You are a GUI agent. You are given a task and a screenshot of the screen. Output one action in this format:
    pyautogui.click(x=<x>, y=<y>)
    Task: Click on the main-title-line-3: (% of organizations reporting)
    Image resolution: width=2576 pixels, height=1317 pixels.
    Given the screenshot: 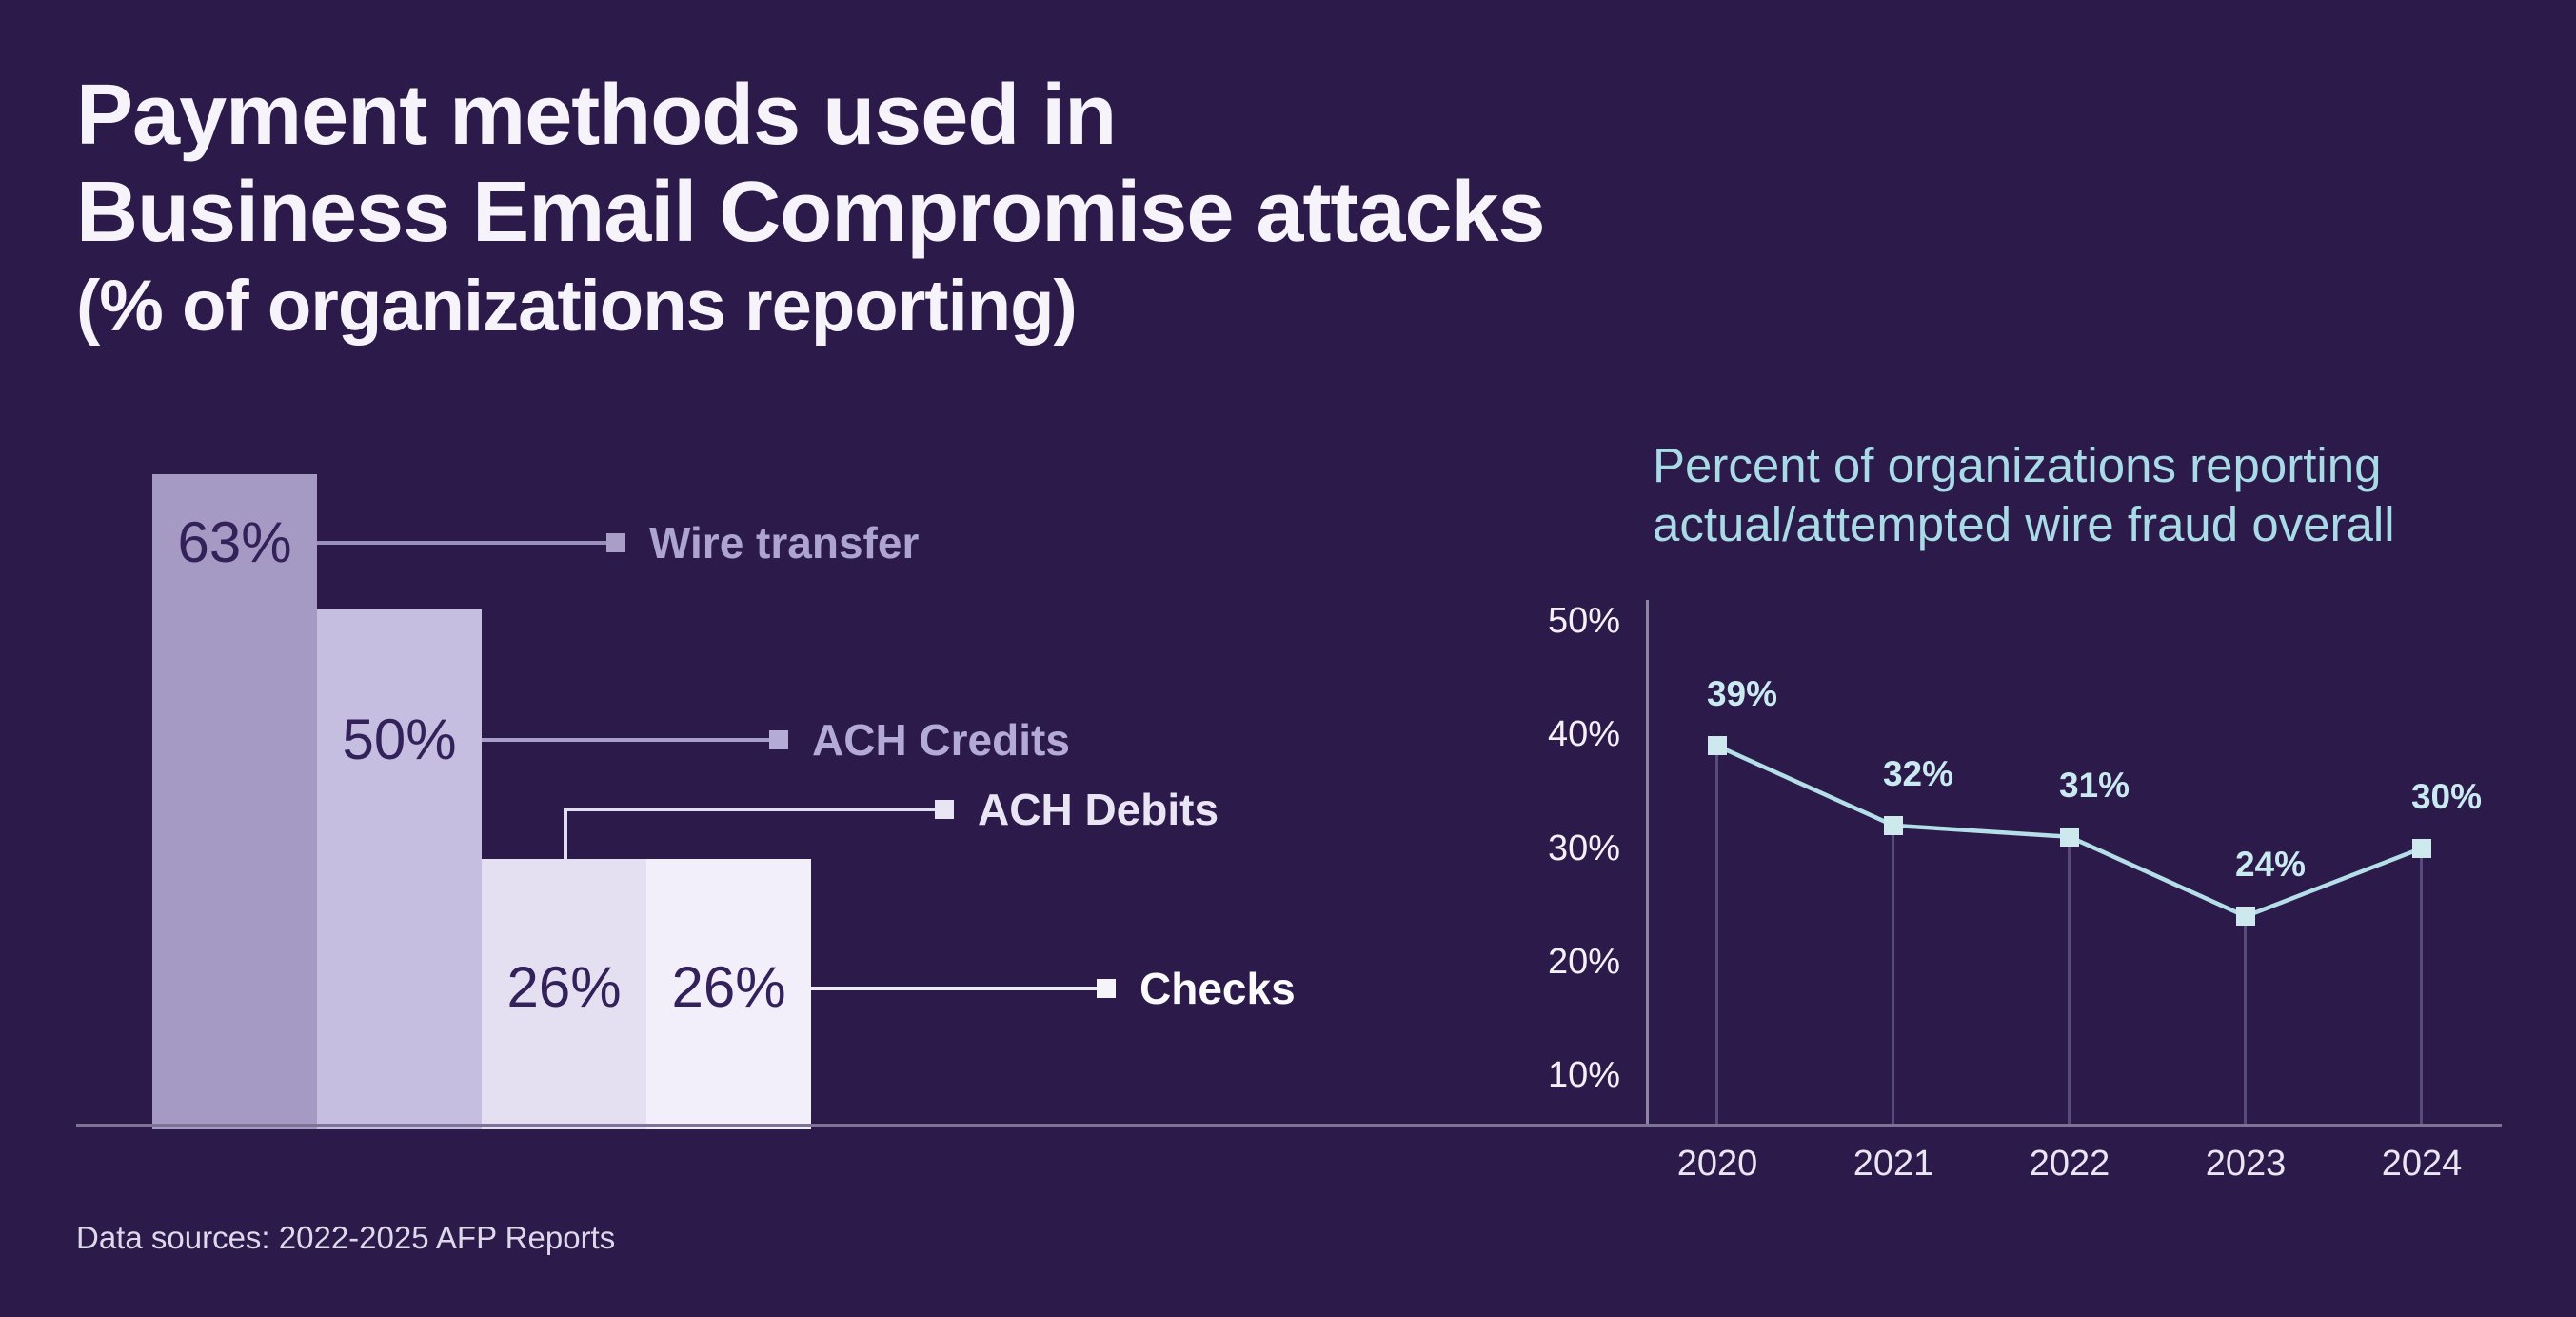 What is the action you would take?
    pyautogui.click(x=577, y=306)
    